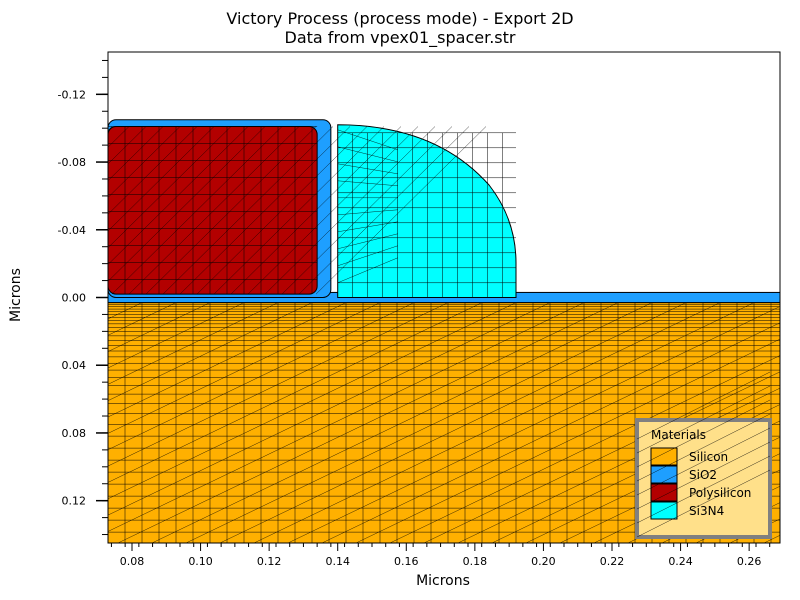  What do you see at coordinates (680, 561) in the screenshot?
I see `x-tick-label: 0.24` at bounding box center [680, 561].